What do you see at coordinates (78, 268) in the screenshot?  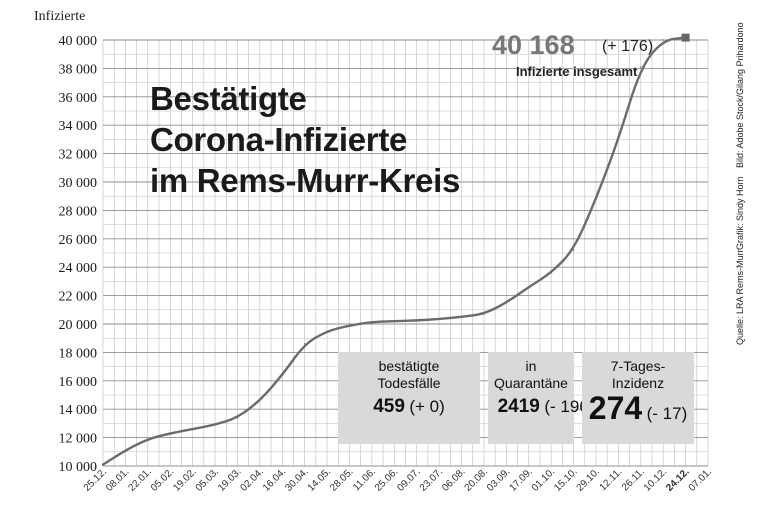 I see `y-tick-label: 24 000` at bounding box center [78, 268].